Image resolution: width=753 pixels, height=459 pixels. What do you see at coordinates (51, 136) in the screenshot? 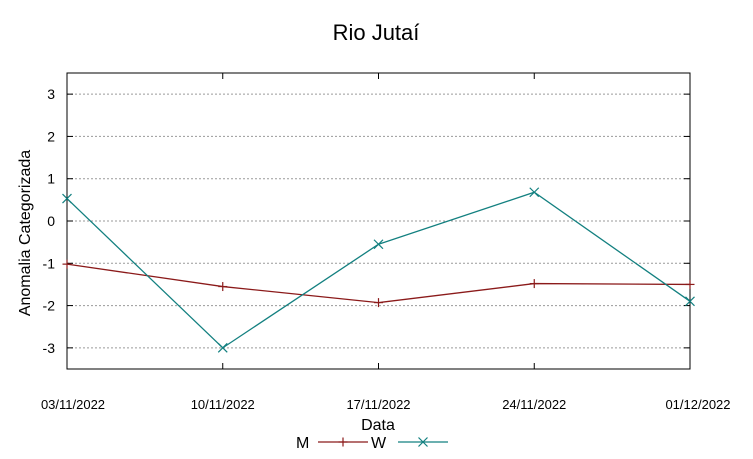
I see `y-tick-label: 2` at bounding box center [51, 136].